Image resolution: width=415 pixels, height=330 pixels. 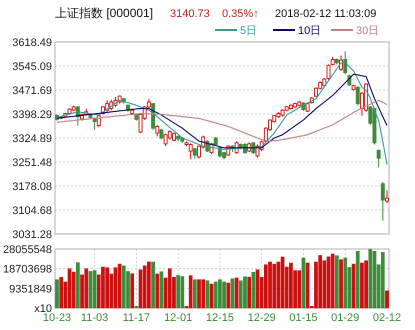 What do you see at coordinates (104, 13) in the screenshot?
I see `chart-title: 上证指数 [000001]` at bounding box center [104, 13].